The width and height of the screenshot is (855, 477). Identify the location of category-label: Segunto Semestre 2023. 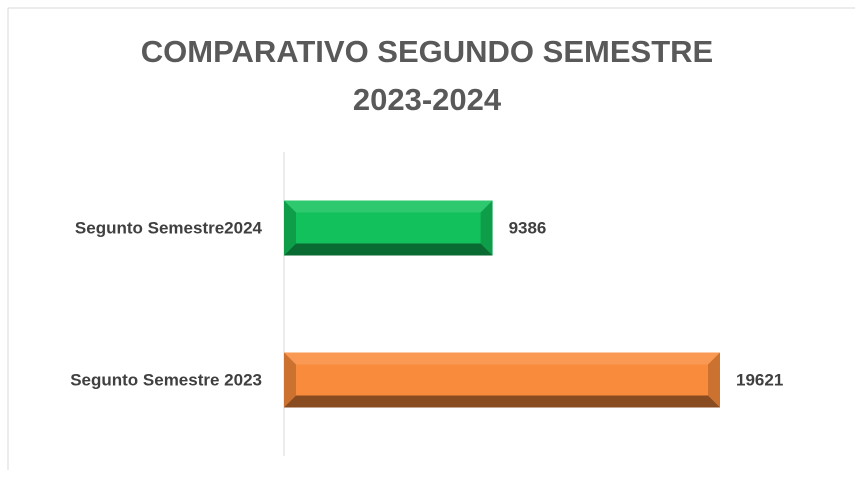
(166, 379).